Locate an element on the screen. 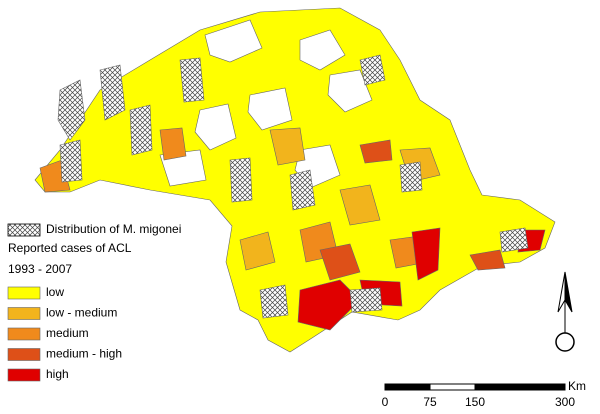 This screenshot has height=414, width=600. no-data-areas is located at coordinates (266, 104).